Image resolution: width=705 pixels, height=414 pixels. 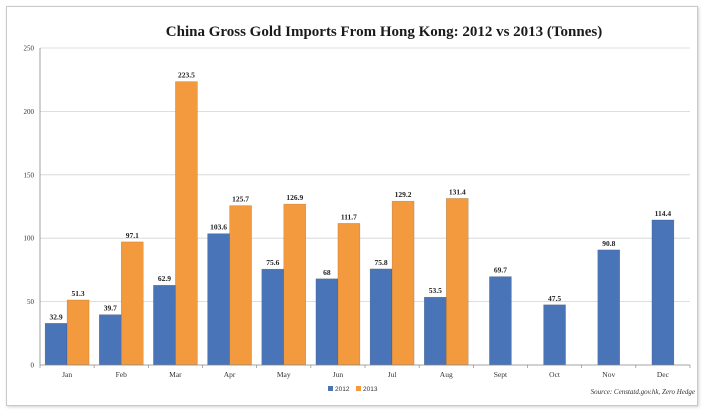 What do you see at coordinates (435, 290) in the screenshot?
I see `data-label-2012-Aug: 53.5` at bounding box center [435, 290].